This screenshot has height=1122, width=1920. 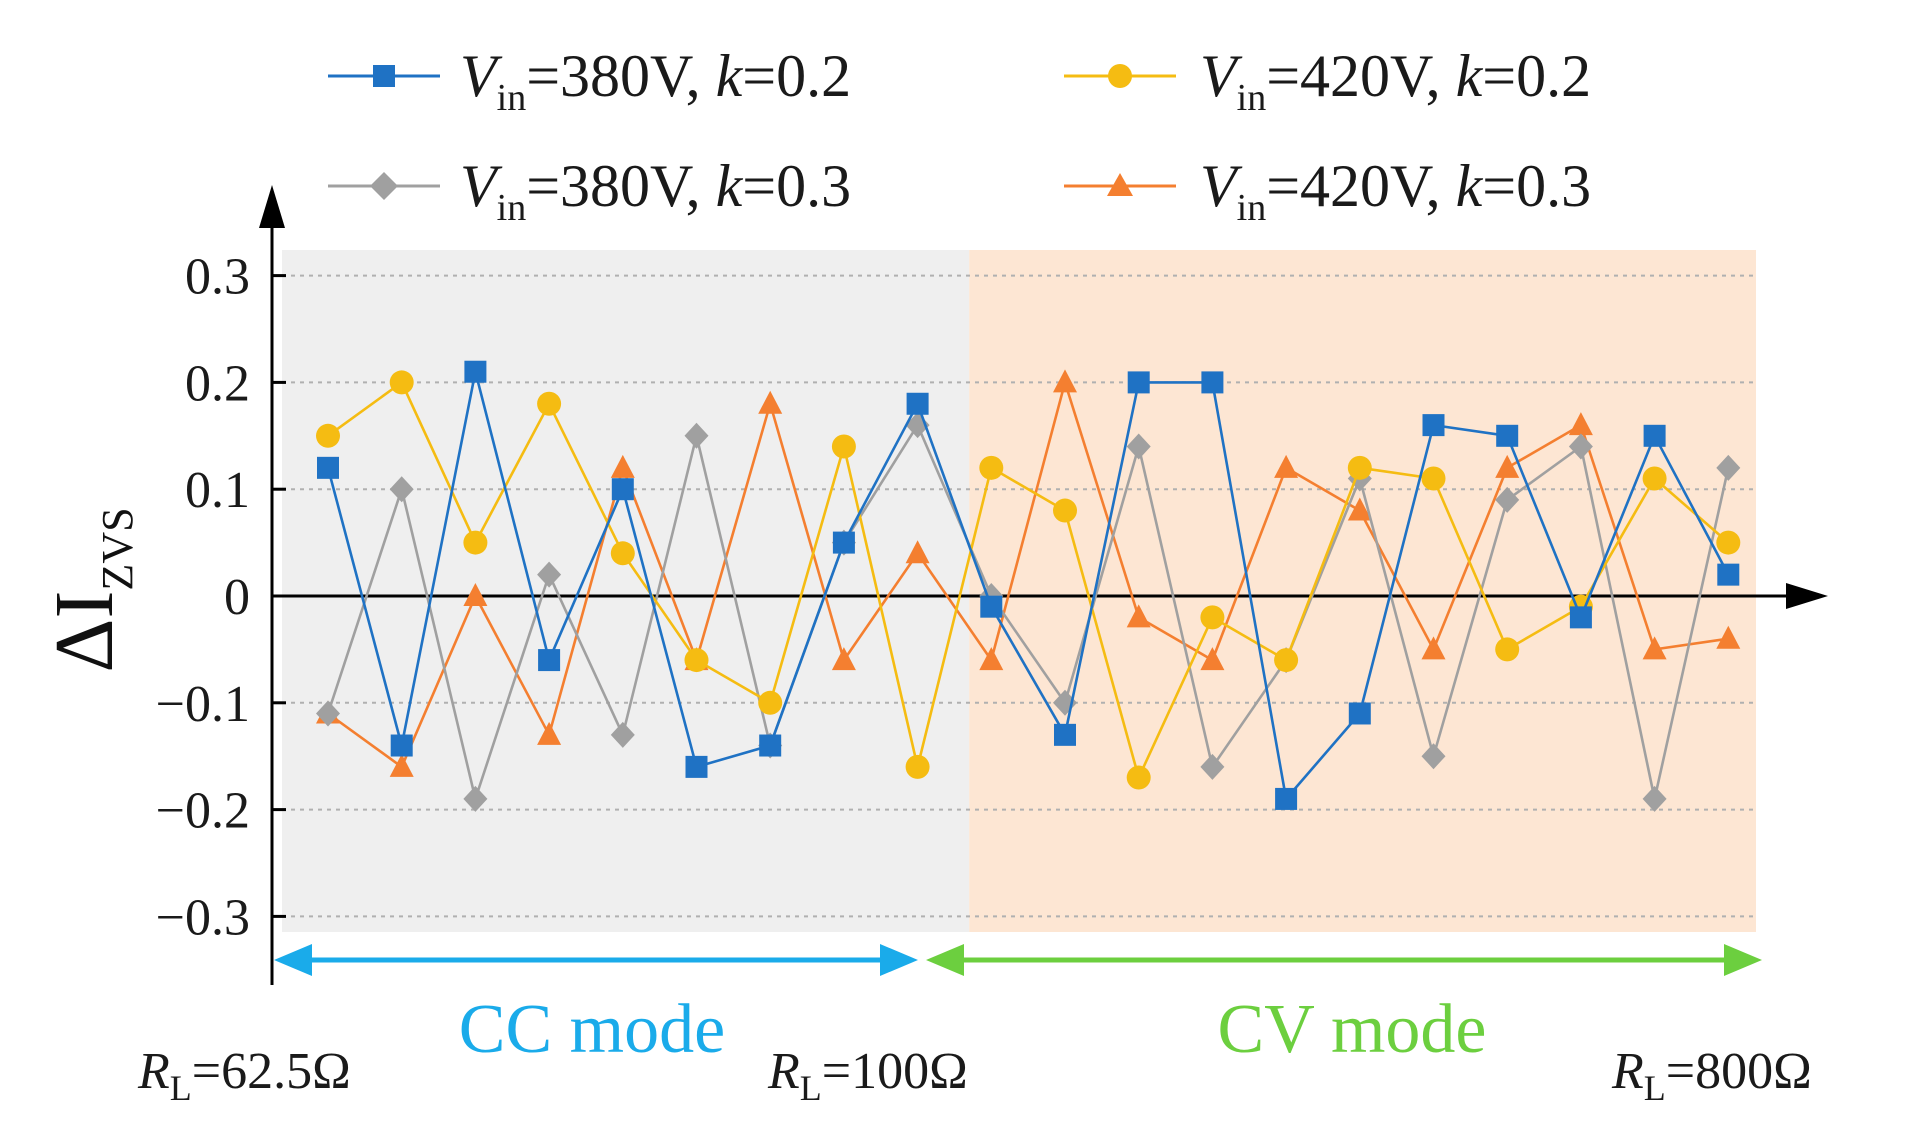 What do you see at coordinates (217, 383) in the screenshot?
I see `y-tick-label: 0.2` at bounding box center [217, 383].